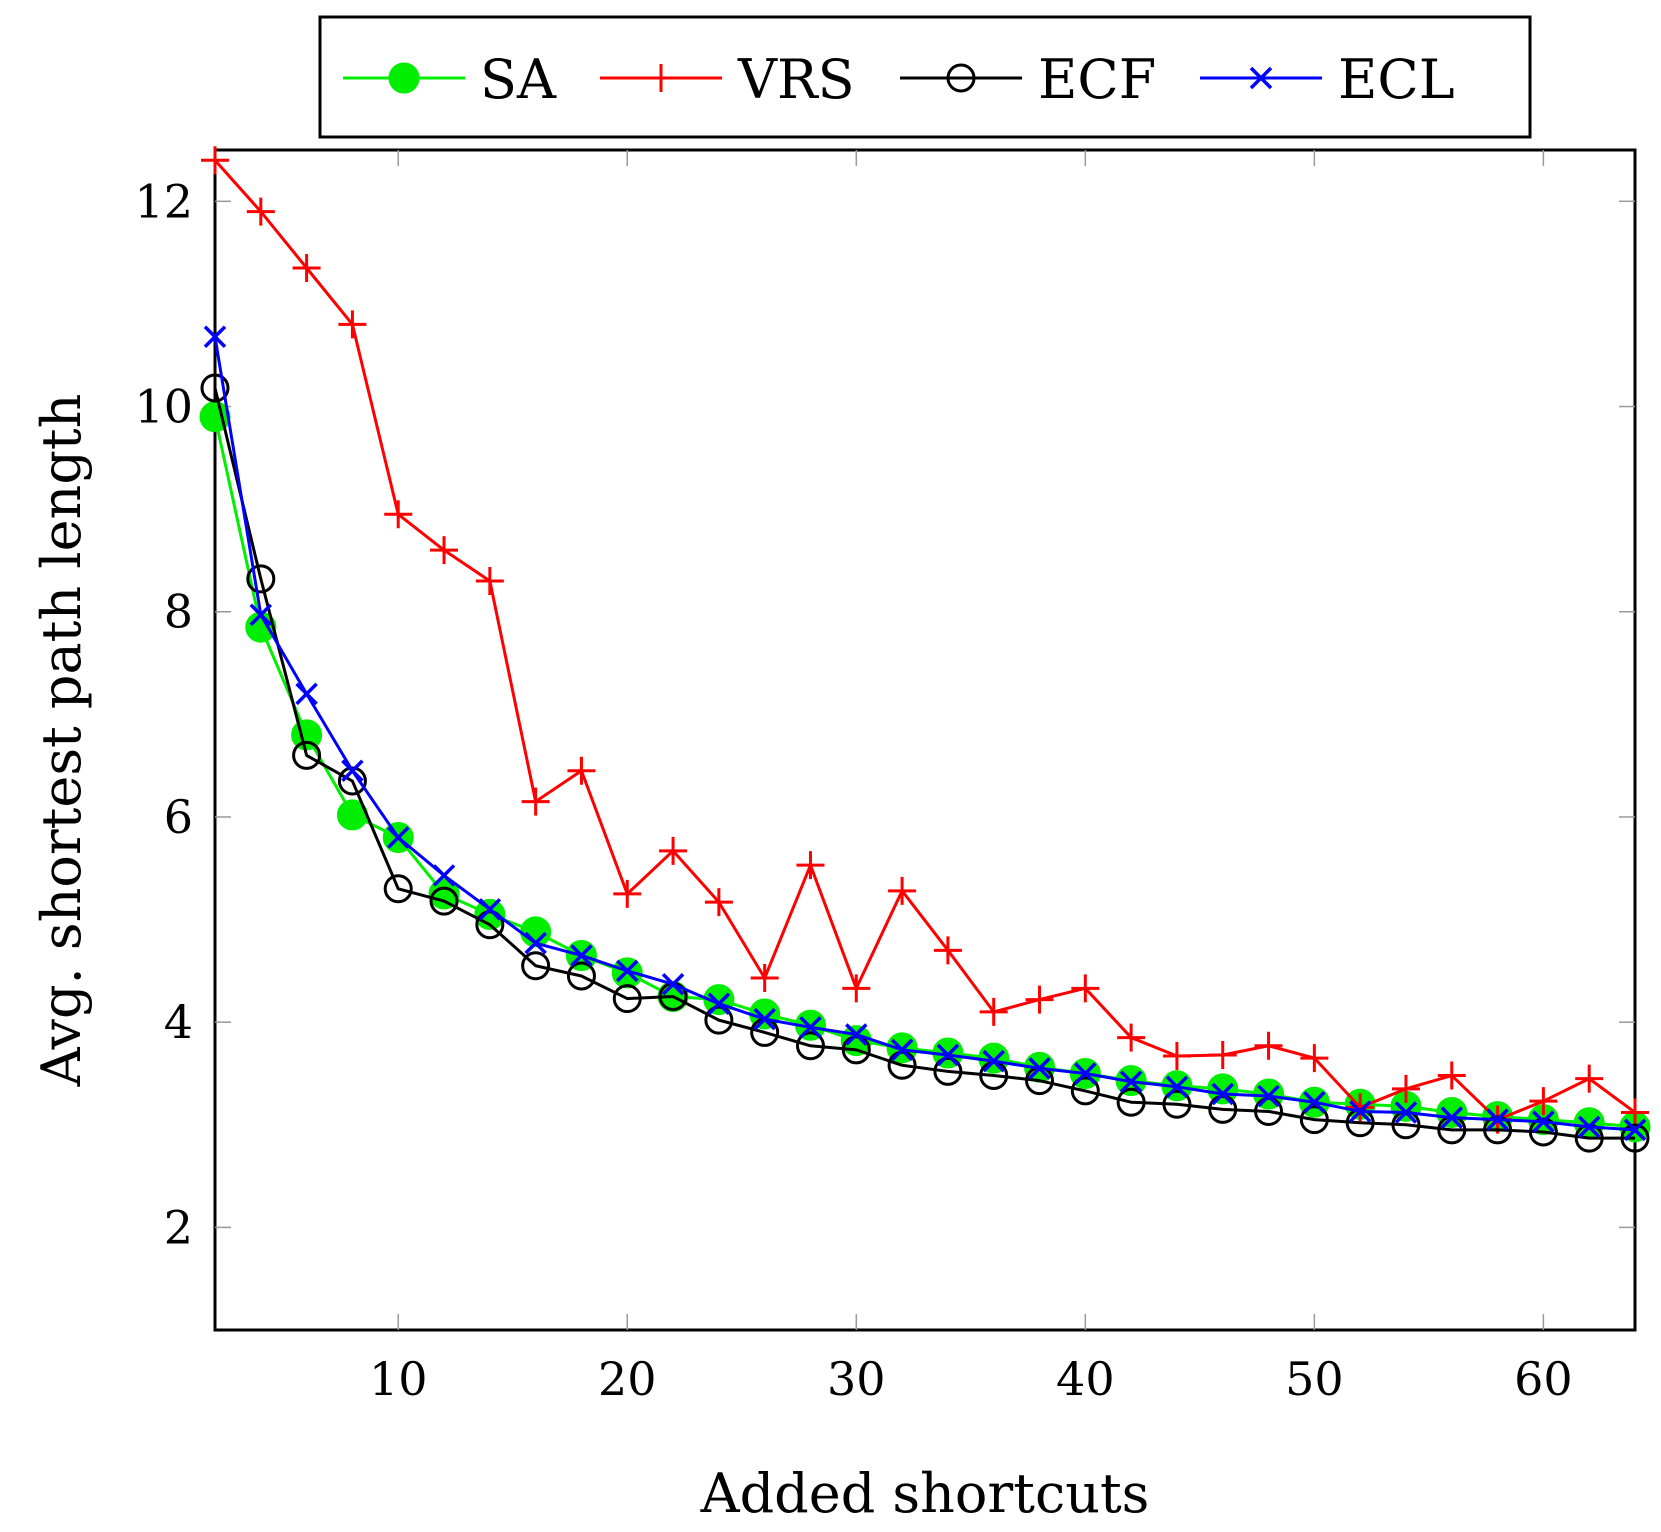 Image resolution: width=1661 pixels, height=1532 pixels. Describe the element at coordinates (450, 79) in the screenshot. I see `legend-entry-sa: SA` at that location.